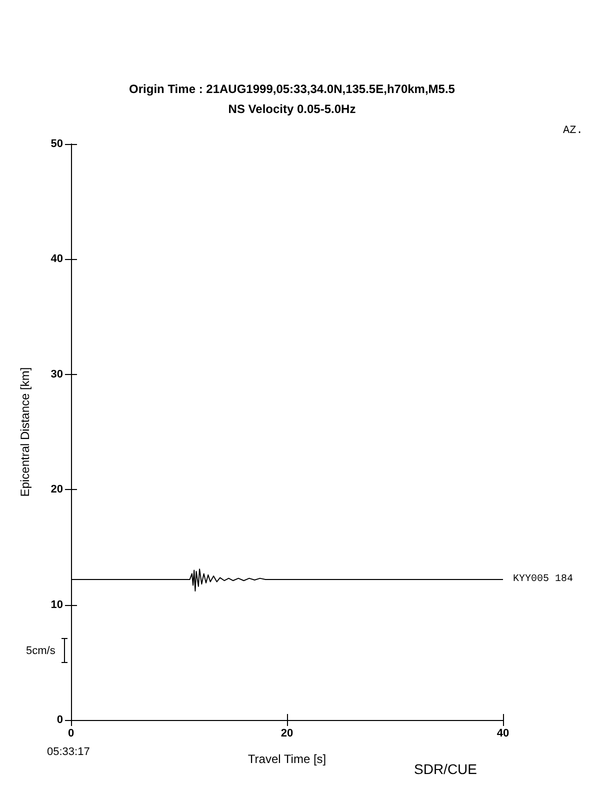 Image resolution: width=612 pixels, height=792 pixels. Describe the element at coordinates (71, 734) in the screenshot. I see `x-tick-label: 0` at that location.